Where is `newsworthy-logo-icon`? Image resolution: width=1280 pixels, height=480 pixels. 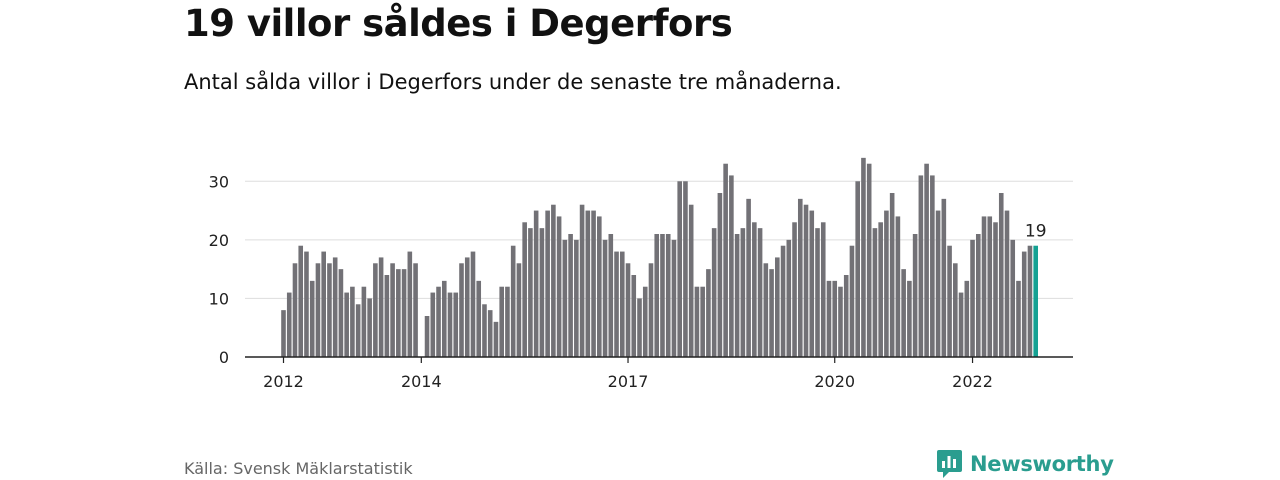 newsworthy-logo-icon is located at coordinates (949, 464).